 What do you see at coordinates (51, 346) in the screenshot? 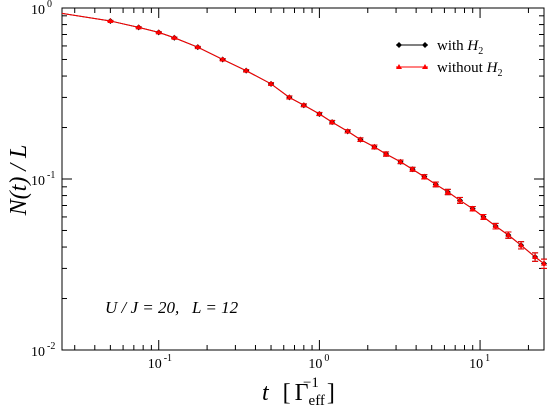
I see `y-tick-exponent: -2` at bounding box center [51, 346].